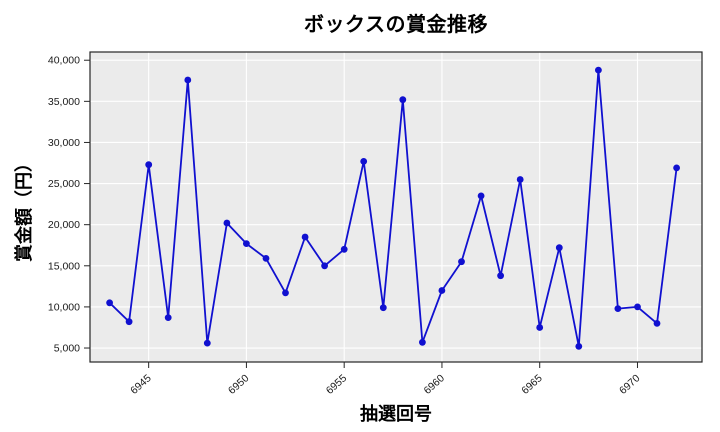 Image resolution: width=720 pixels, height=432 pixels. Describe the element at coordinates (630, 384) in the screenshot. I see `x-tick-label: 6970` at that location.